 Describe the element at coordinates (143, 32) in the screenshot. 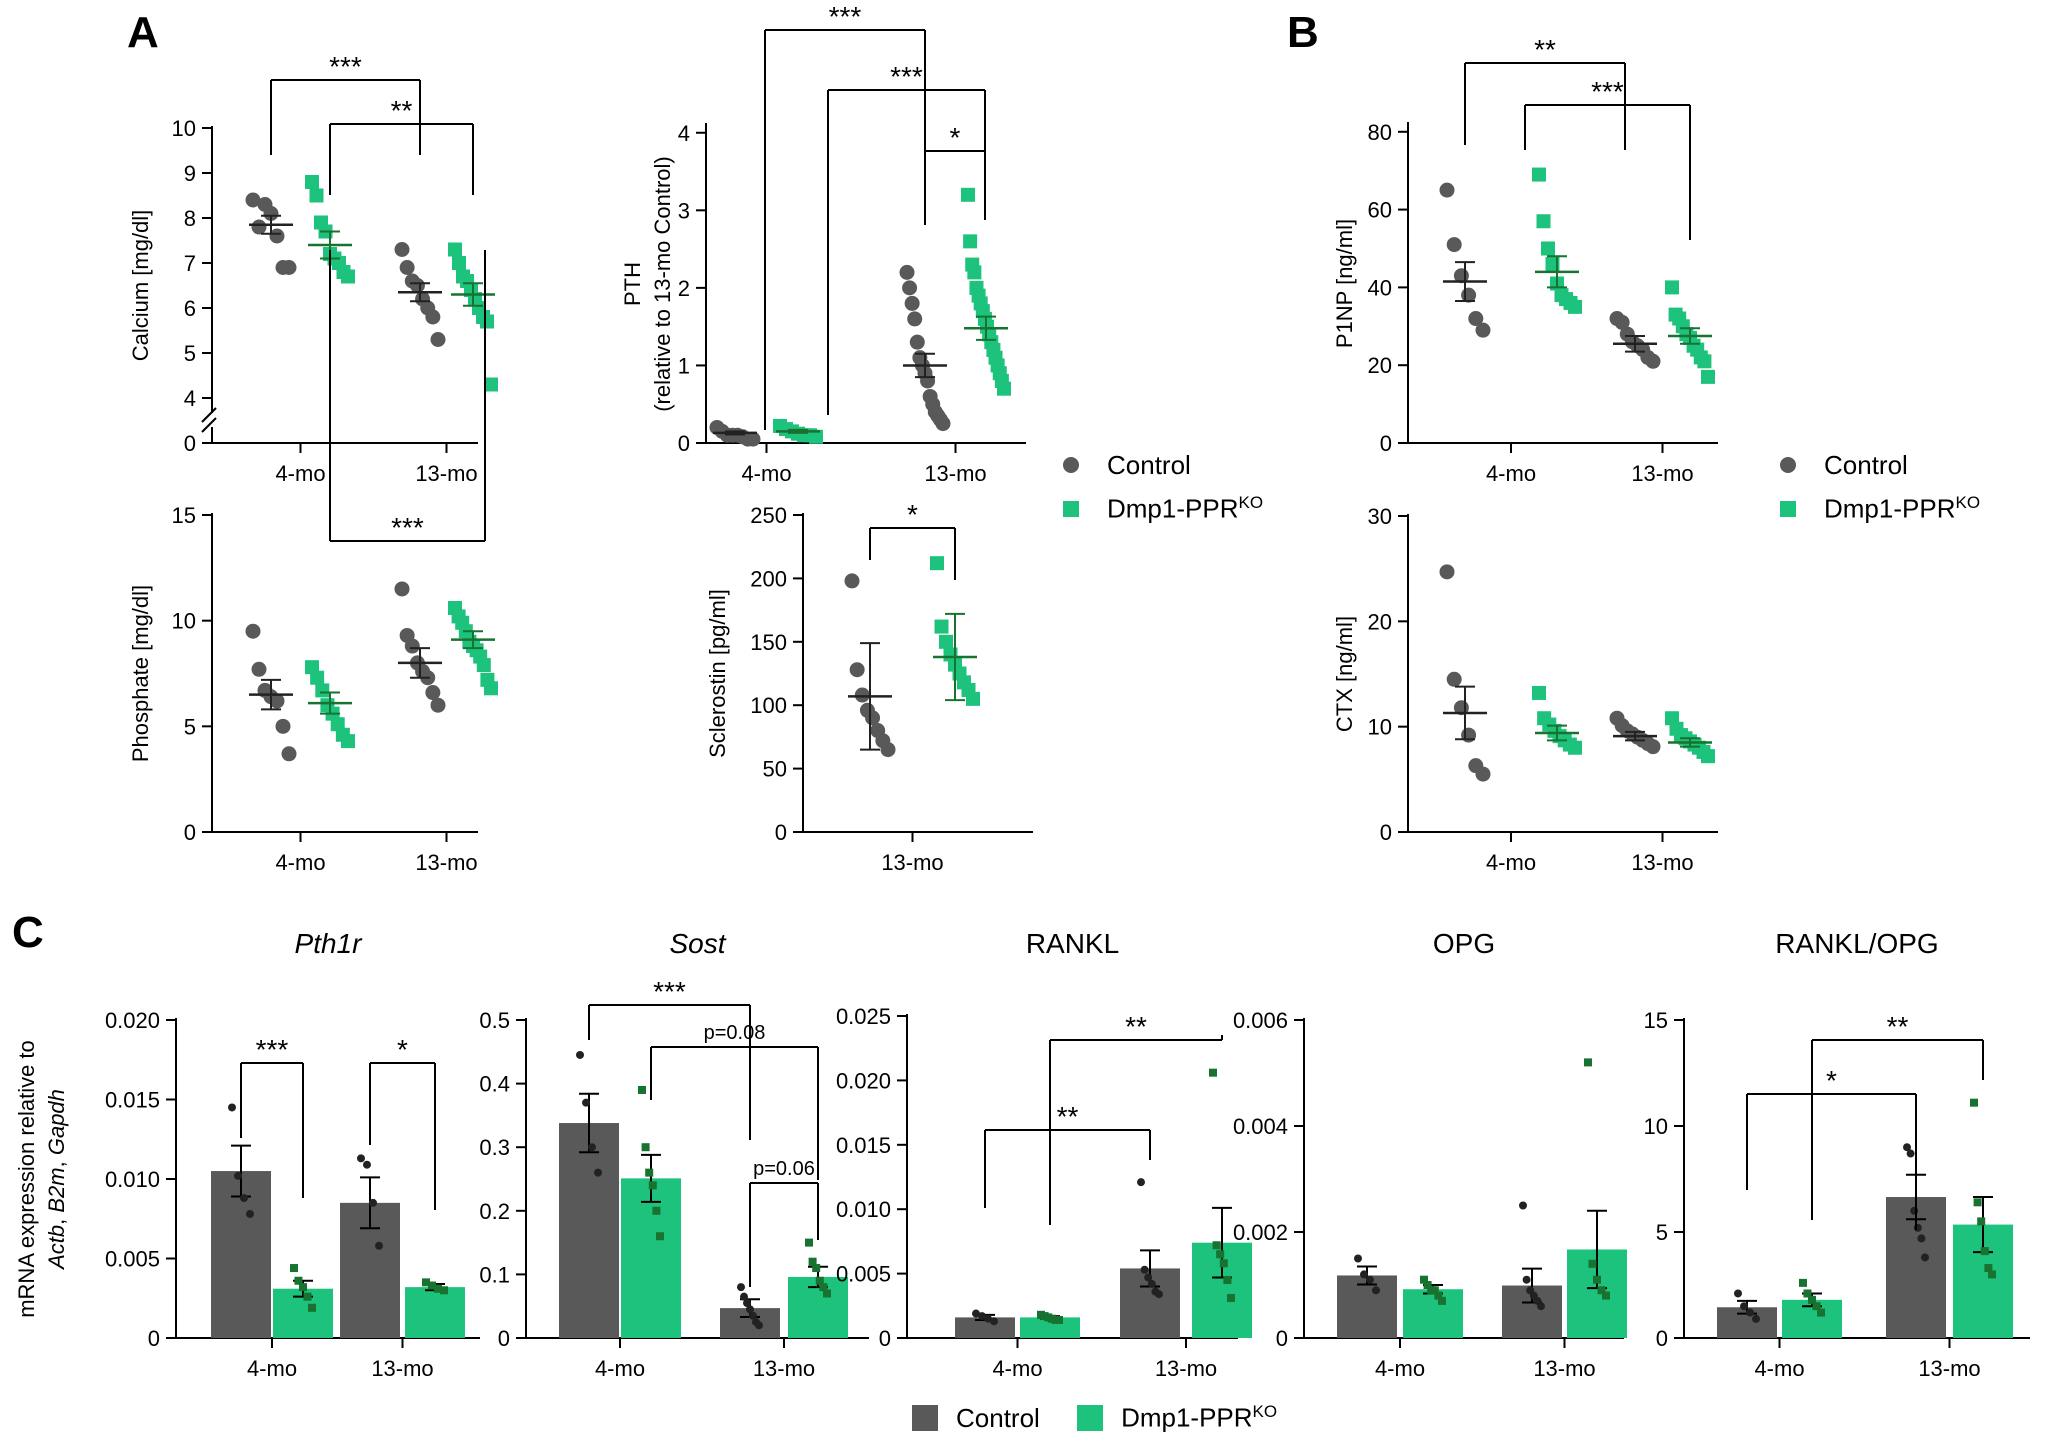

I see `panel-label-a: A` at that location.